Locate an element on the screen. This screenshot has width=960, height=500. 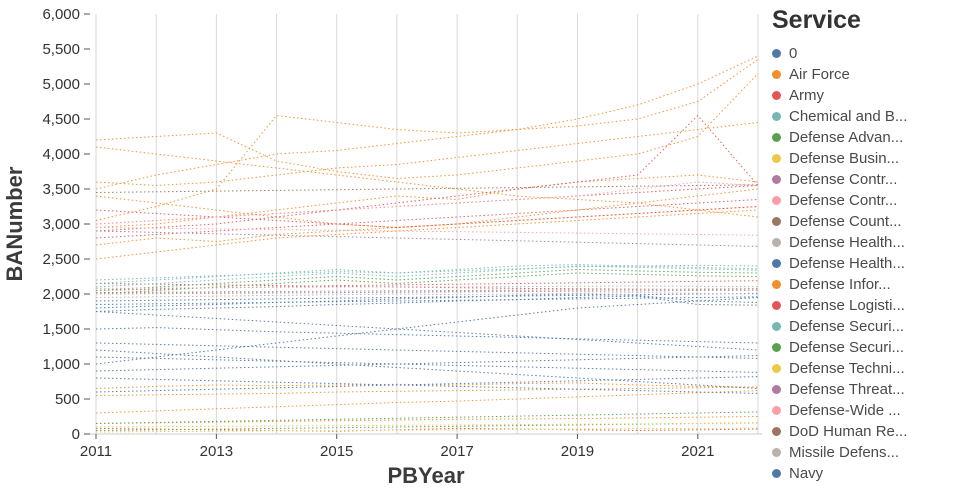
legend-item: Navy is located at coordinates (865, 473).